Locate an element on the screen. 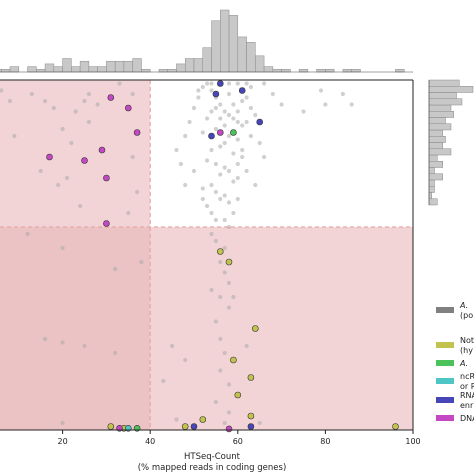  x-tick-label: 100 is located at coordinates (412, 441).